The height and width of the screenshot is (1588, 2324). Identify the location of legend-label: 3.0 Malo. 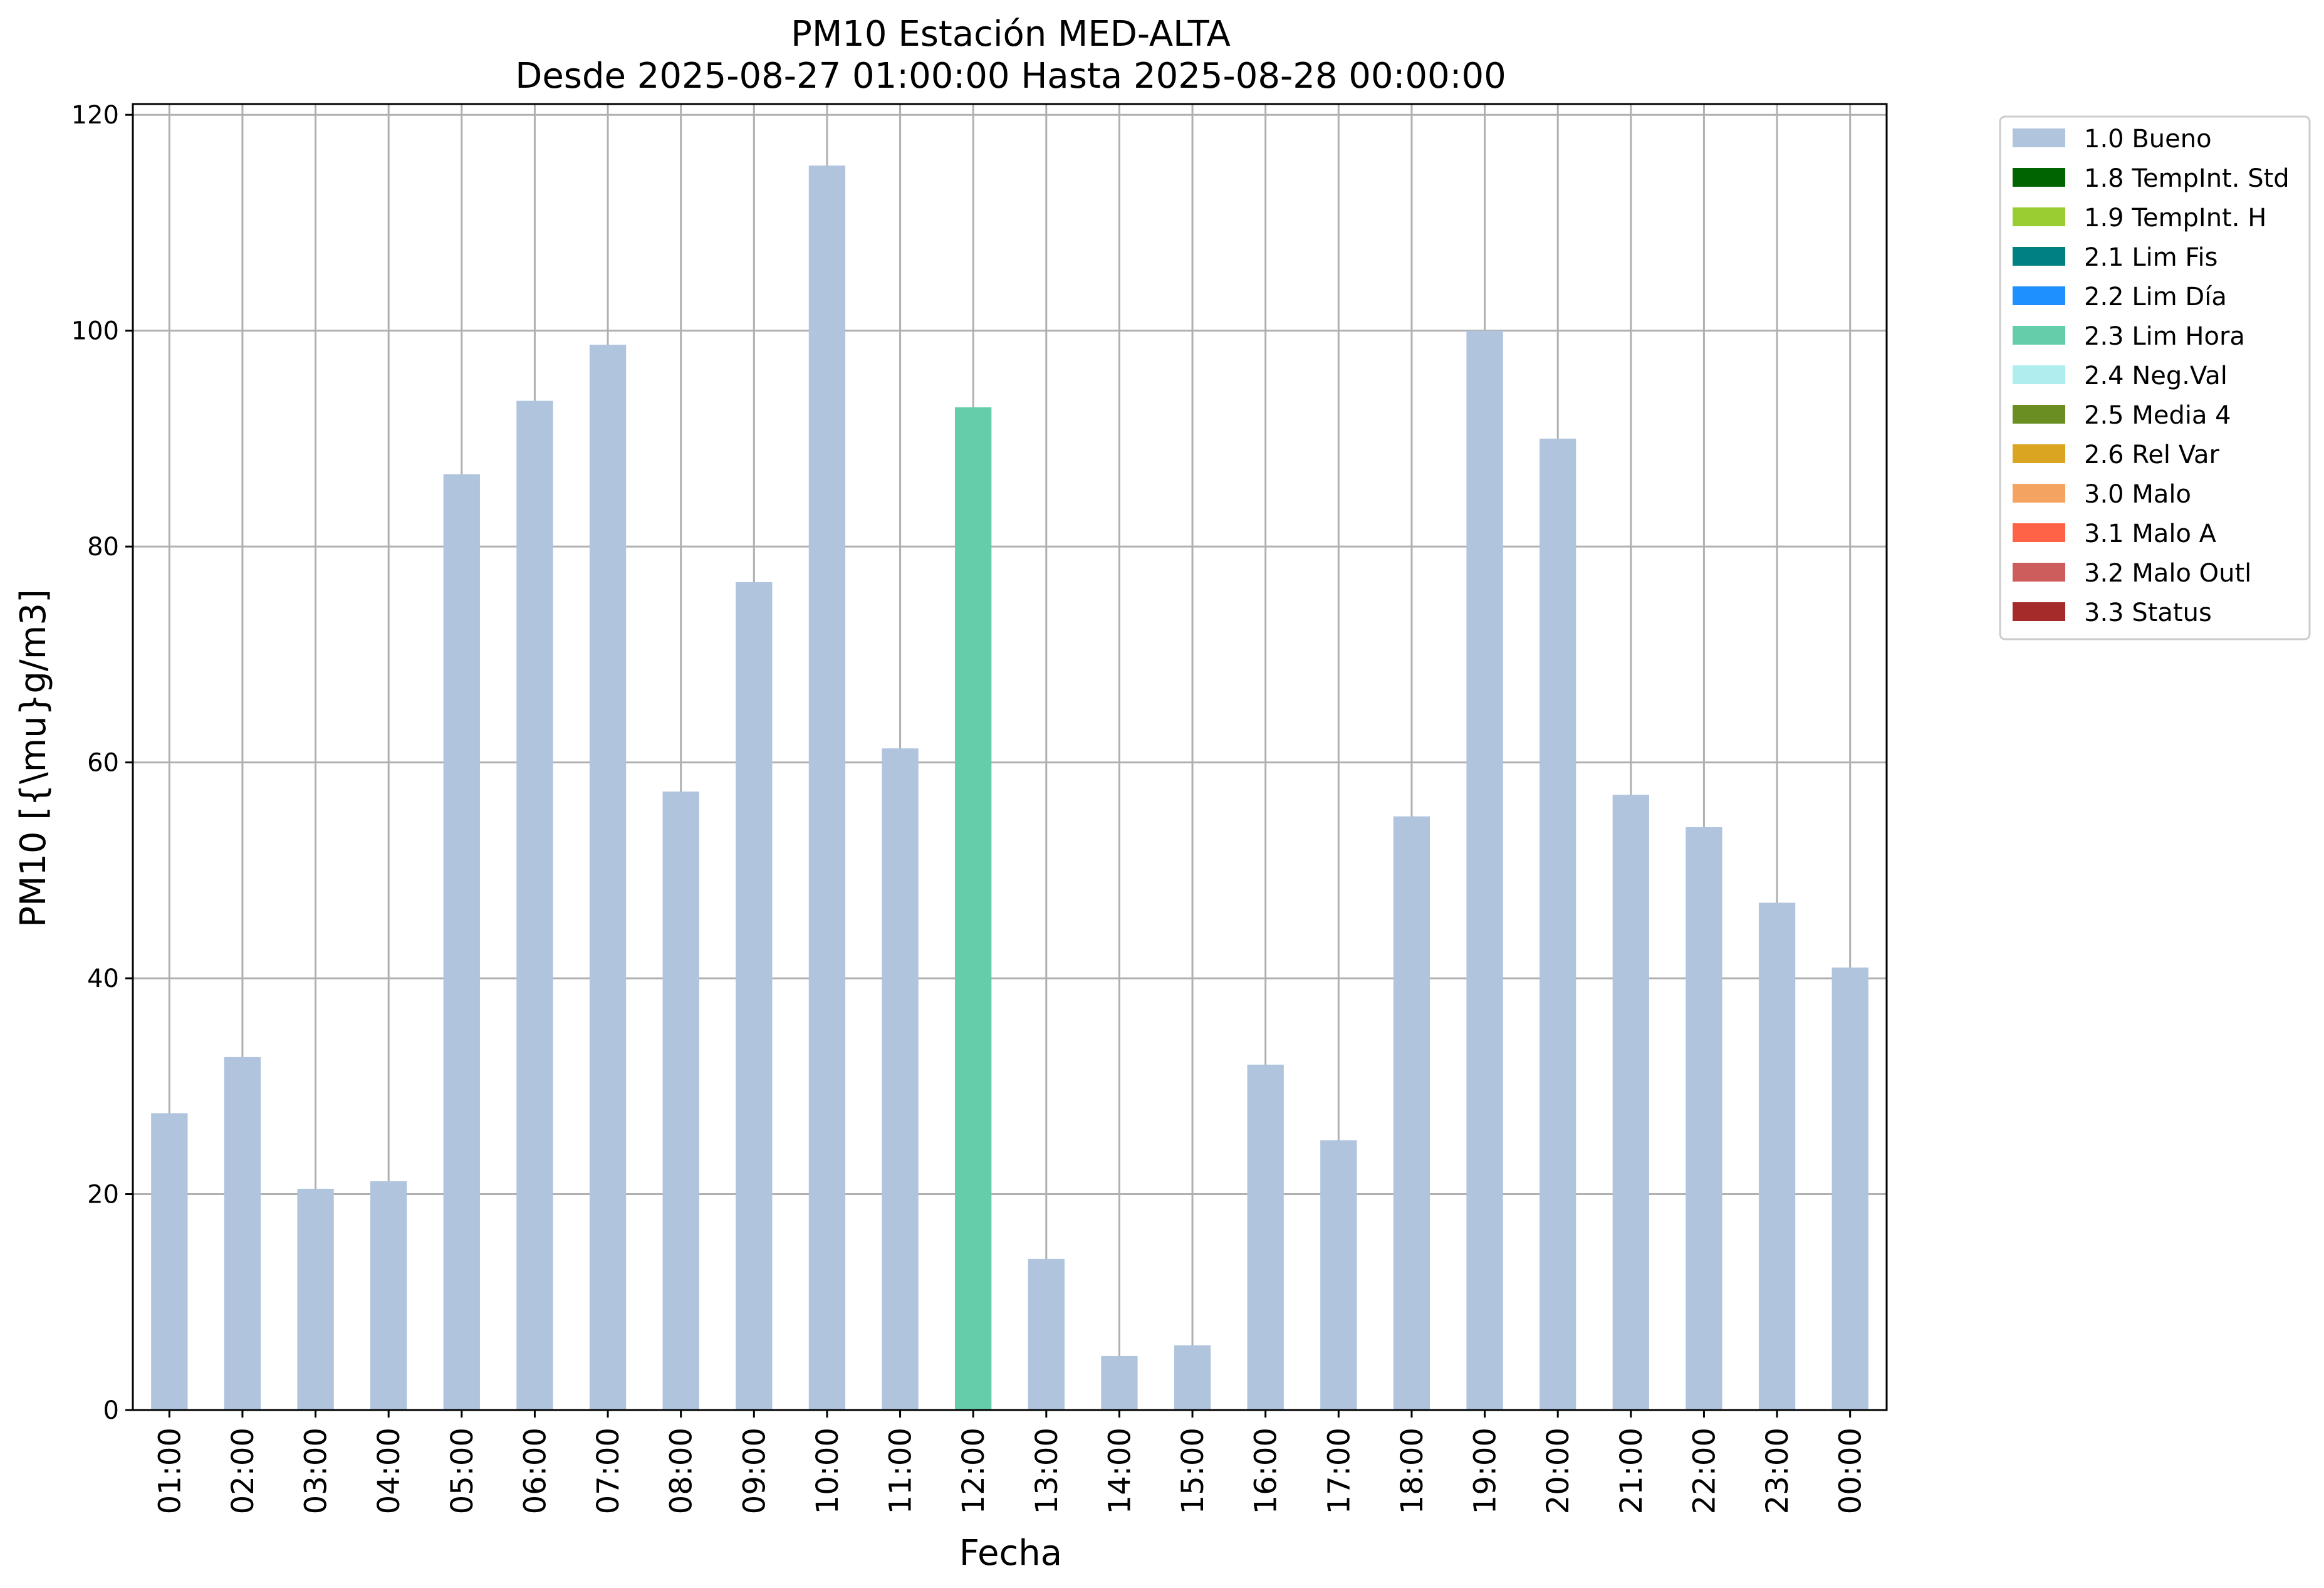
(2137, 495).